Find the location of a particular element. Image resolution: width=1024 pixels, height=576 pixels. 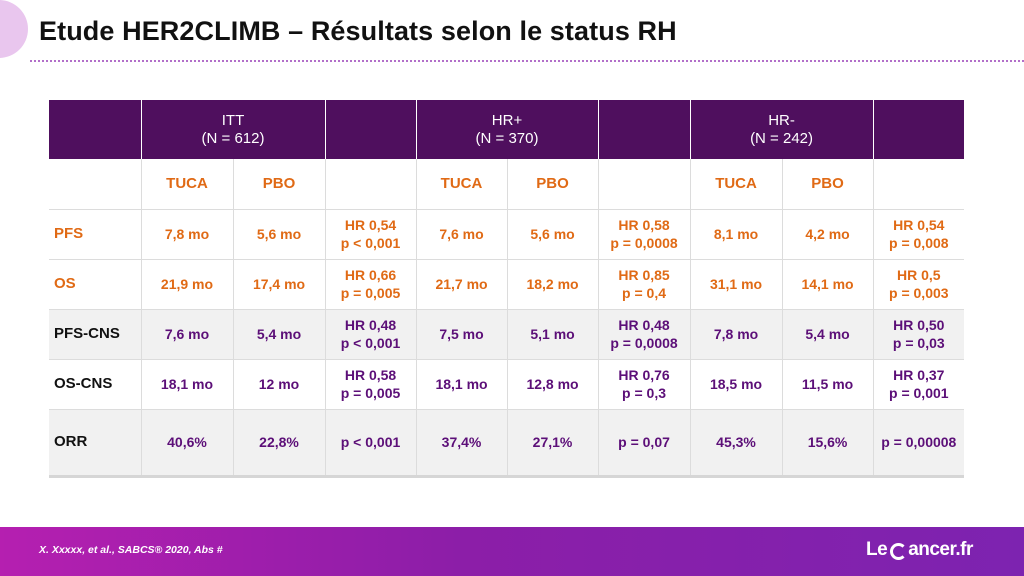

row-label: PFS is located at coordinates (95, 234).